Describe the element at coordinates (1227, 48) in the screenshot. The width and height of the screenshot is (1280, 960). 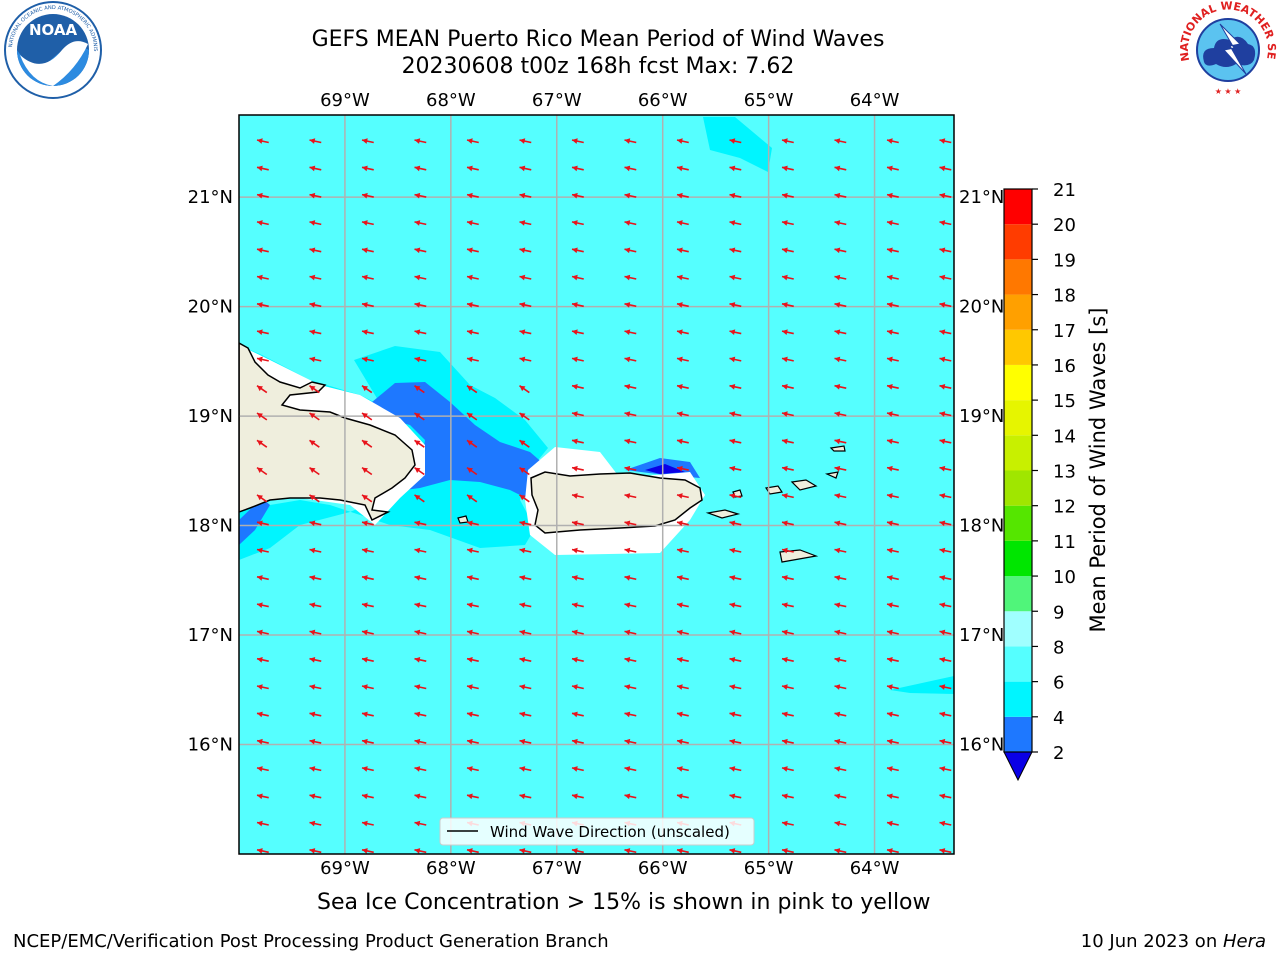
I see `nws-logo-icon: NATIONAL WEATHER SERVICE ★ ★ ★` at that location.